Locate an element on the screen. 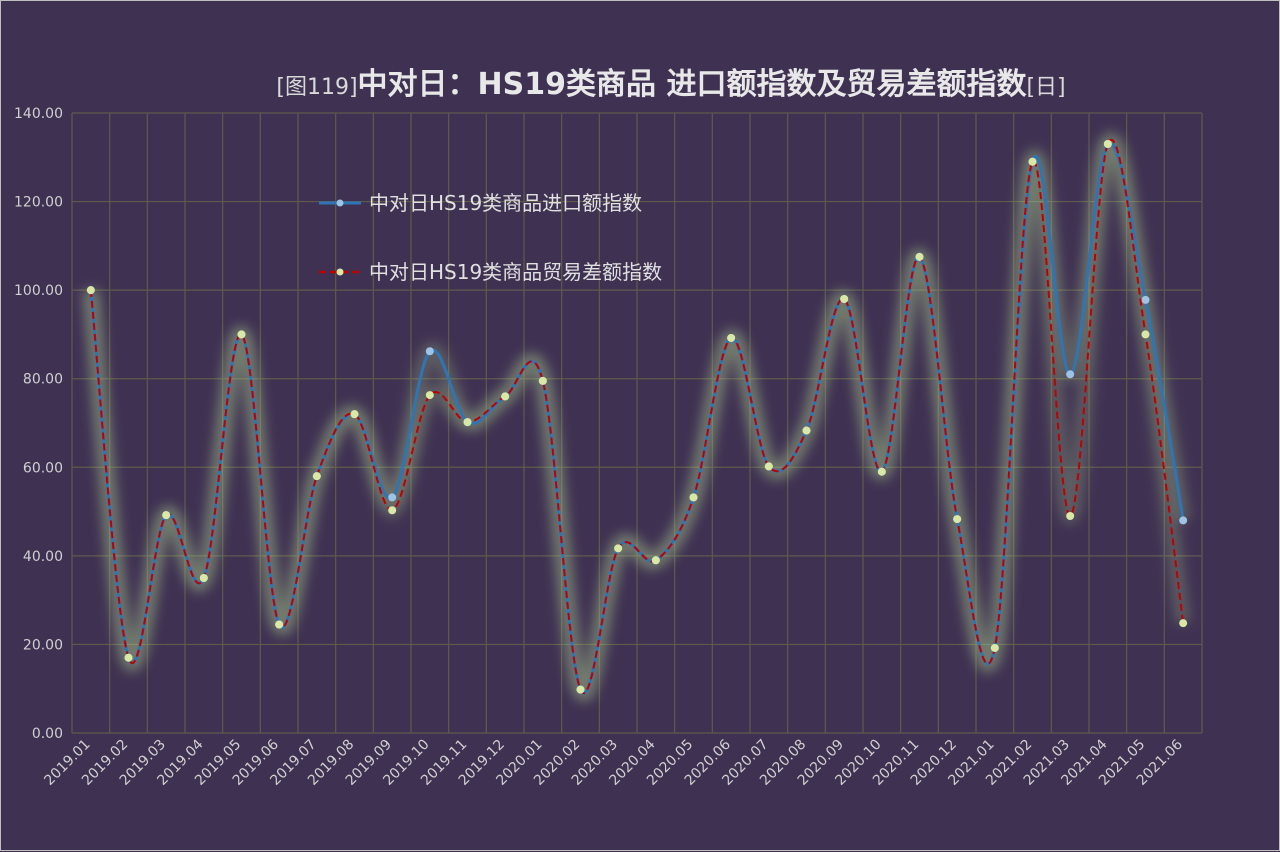  legend-marker-import-index is located at coordinates (340, 203).